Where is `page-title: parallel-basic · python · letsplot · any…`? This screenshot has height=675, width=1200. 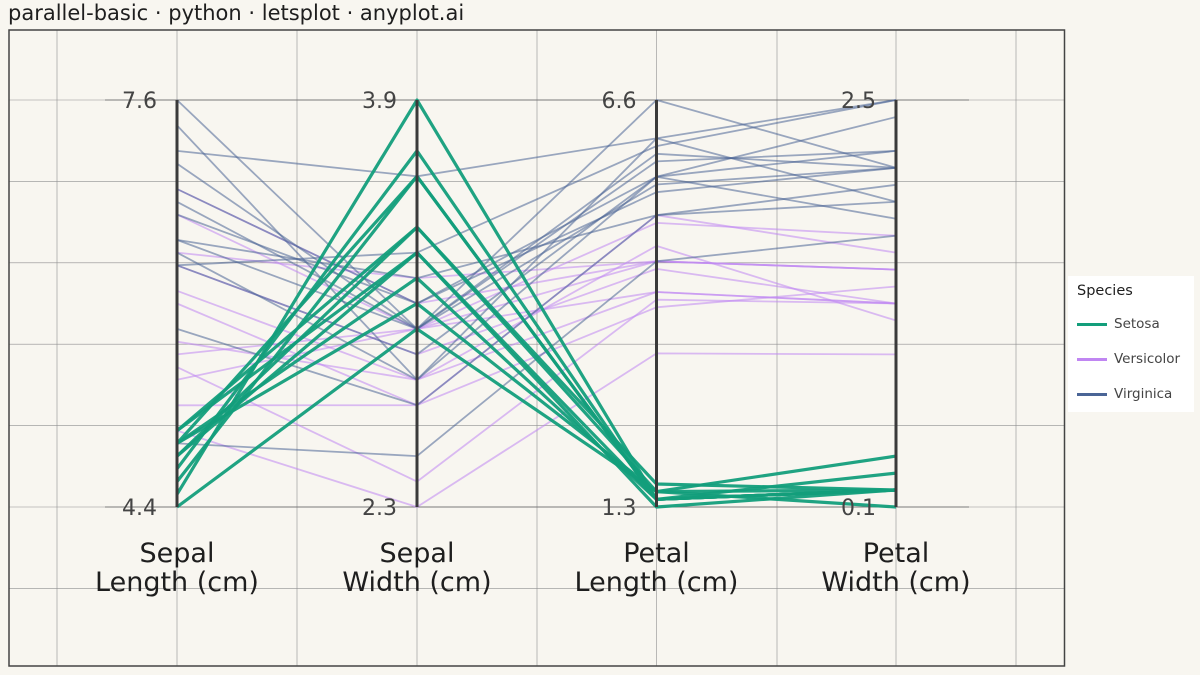 page-title: parallel-basic · python · letsplot · any… is located at coordinates (236, 13).